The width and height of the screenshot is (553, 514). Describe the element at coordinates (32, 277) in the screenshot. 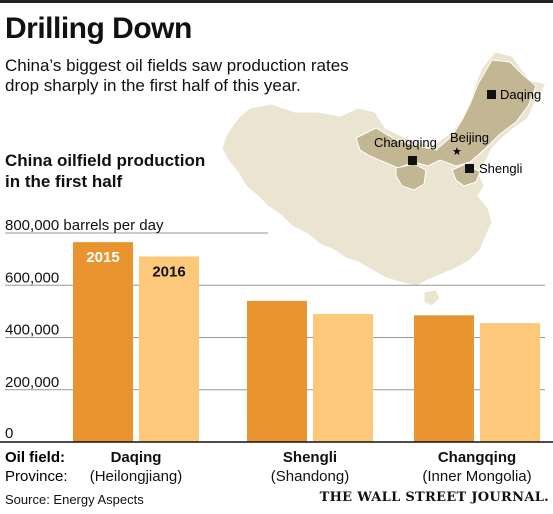

I see `y-tick-label: 600,000` at that location.